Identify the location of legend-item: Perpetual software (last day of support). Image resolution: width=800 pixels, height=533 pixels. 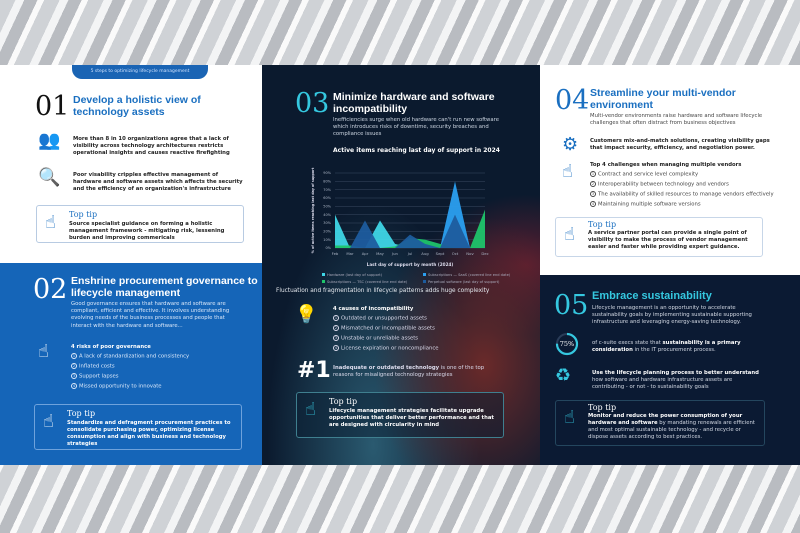
(472, 282).